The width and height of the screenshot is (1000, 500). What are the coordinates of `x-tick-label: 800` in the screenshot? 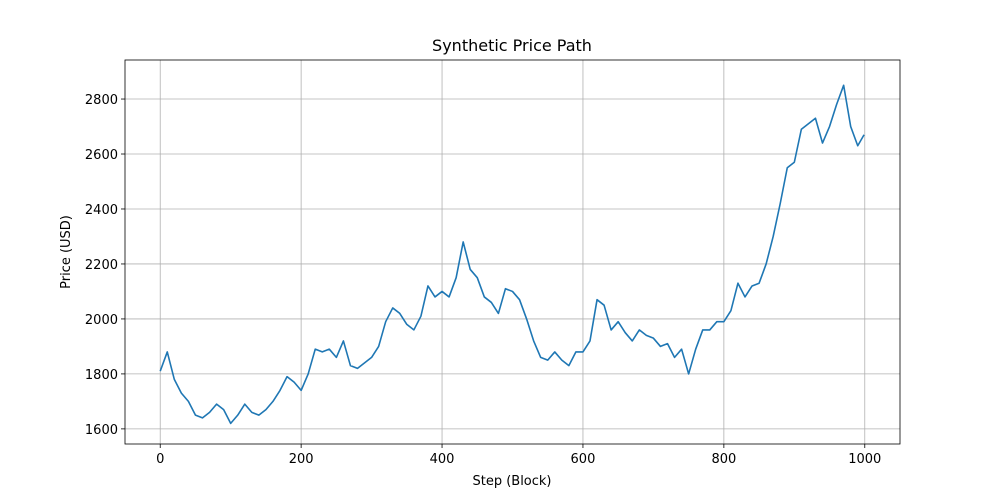 It's located at (723, 459).